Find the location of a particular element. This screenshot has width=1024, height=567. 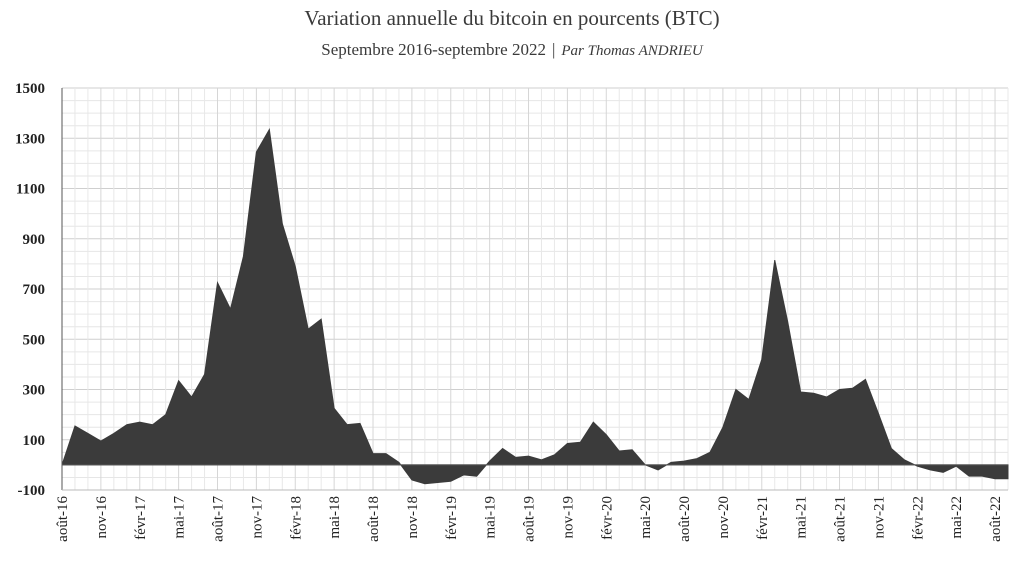

y-tick-label: 300 is located at coordinates (34, 391).